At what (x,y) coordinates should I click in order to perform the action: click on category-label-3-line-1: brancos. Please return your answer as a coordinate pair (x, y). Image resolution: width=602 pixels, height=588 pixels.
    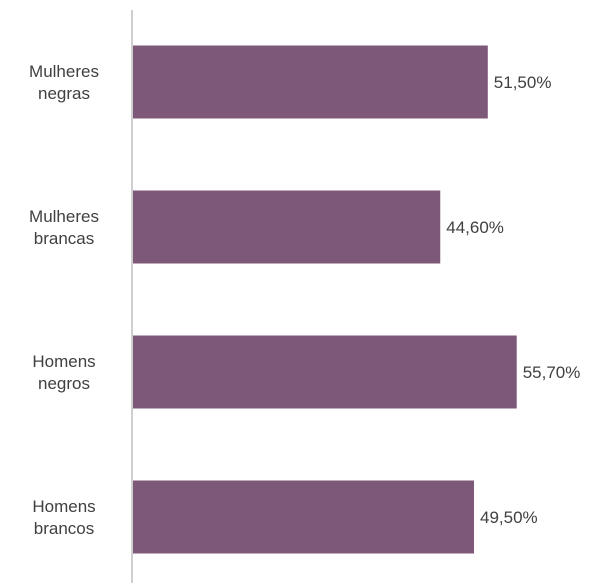
    Looking at the image, I should click on (64, 528).